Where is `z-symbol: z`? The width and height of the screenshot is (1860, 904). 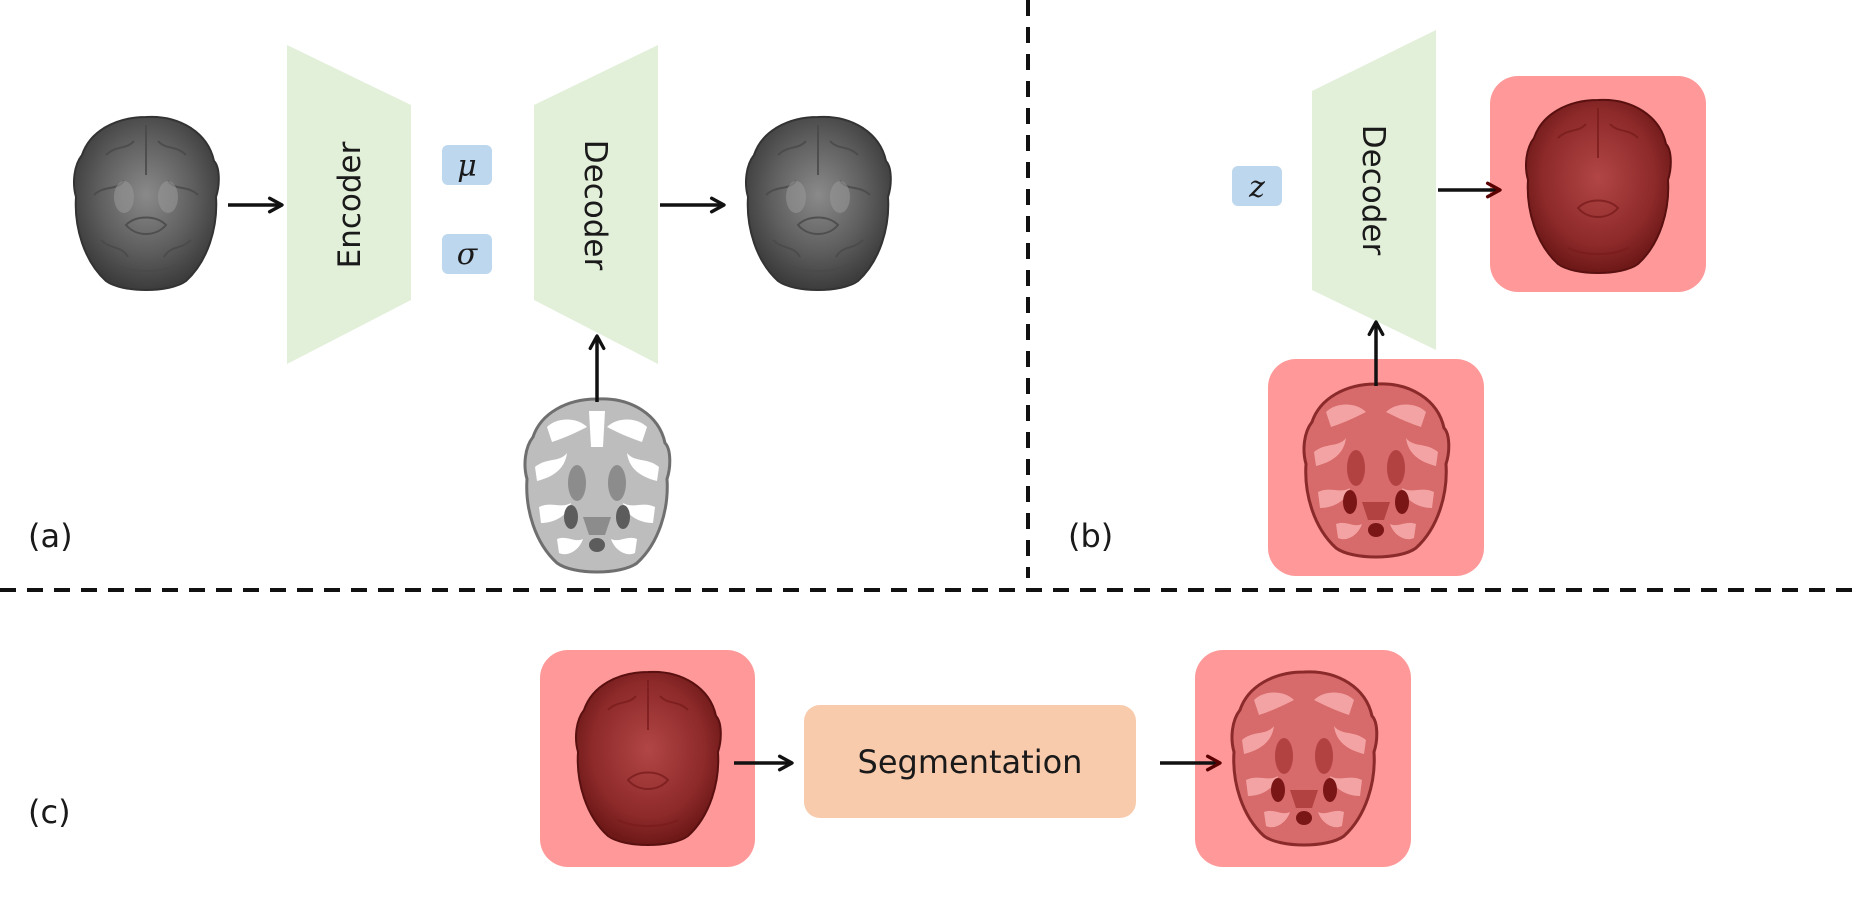
z-symbol: z is located at coordinates (1256, 187).